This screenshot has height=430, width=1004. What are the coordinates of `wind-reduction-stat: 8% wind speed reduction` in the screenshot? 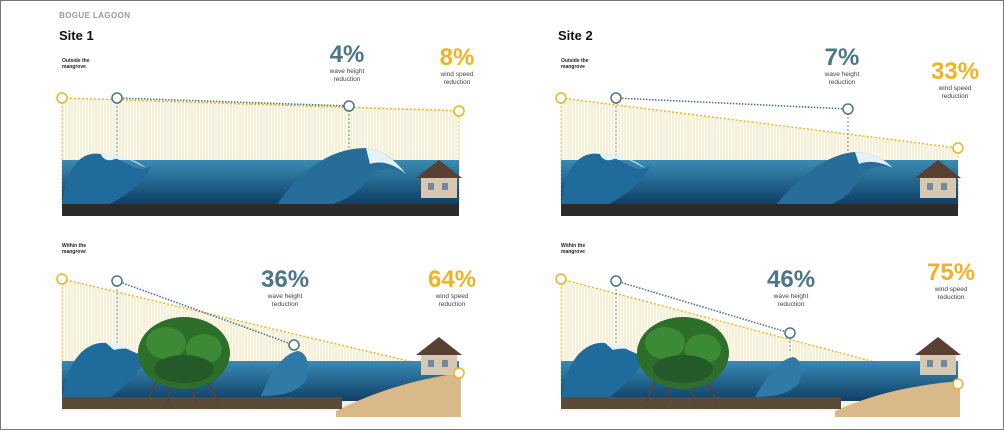 It's located at (457, 66).